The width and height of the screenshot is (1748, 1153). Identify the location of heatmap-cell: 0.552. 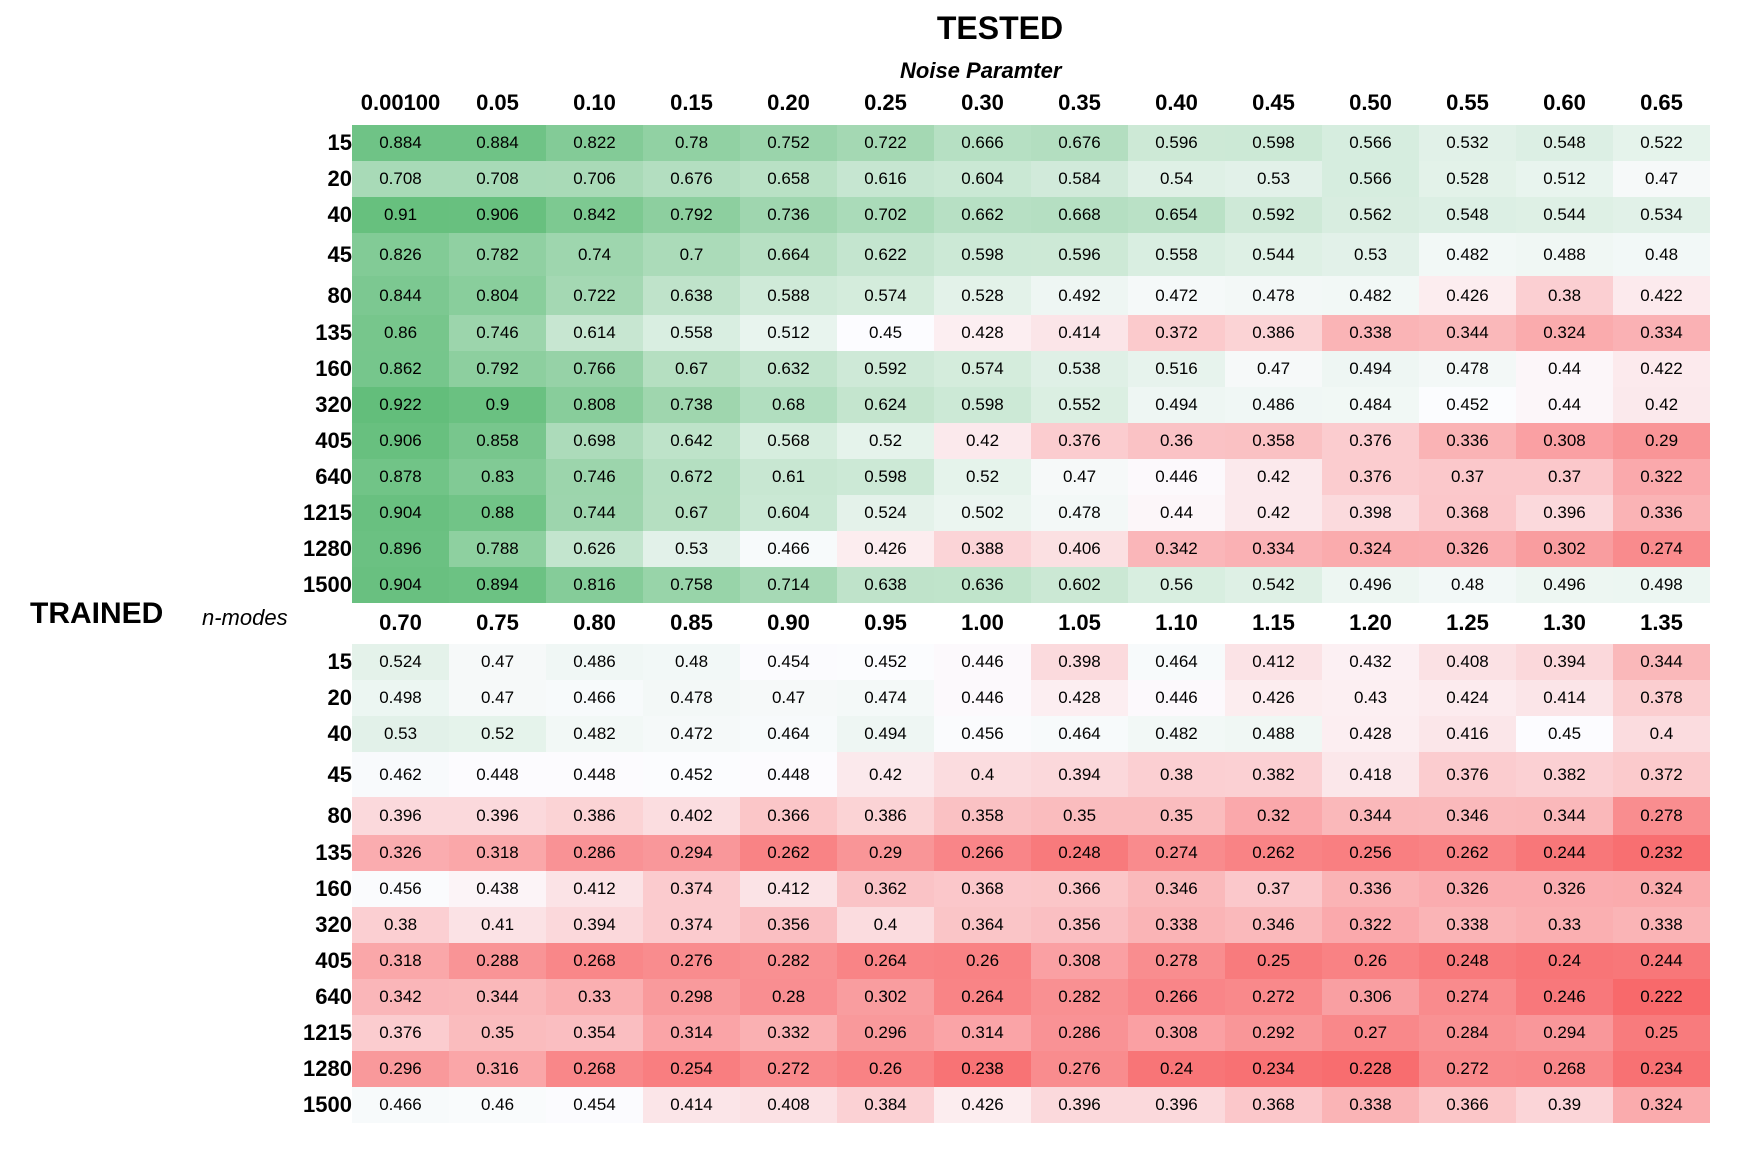
(1079, 405).